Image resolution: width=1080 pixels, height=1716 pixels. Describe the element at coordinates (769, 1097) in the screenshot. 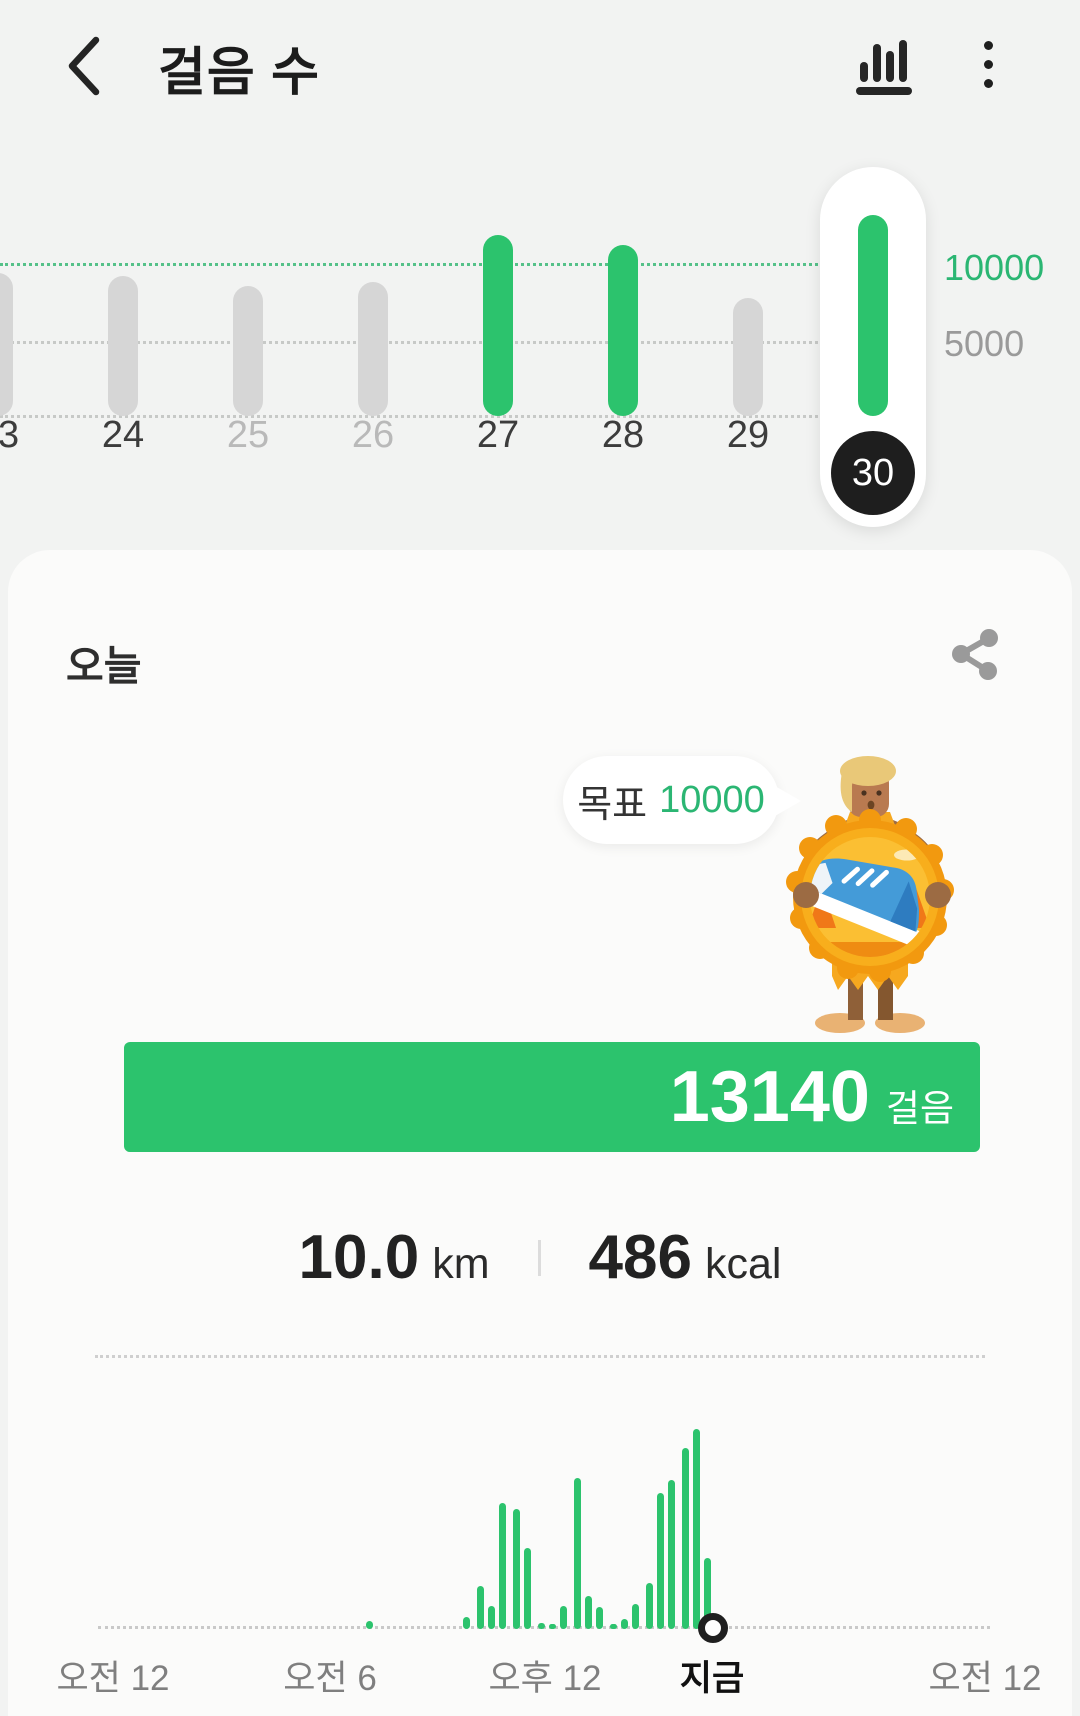

I see `steps-value: 13140` at that location.